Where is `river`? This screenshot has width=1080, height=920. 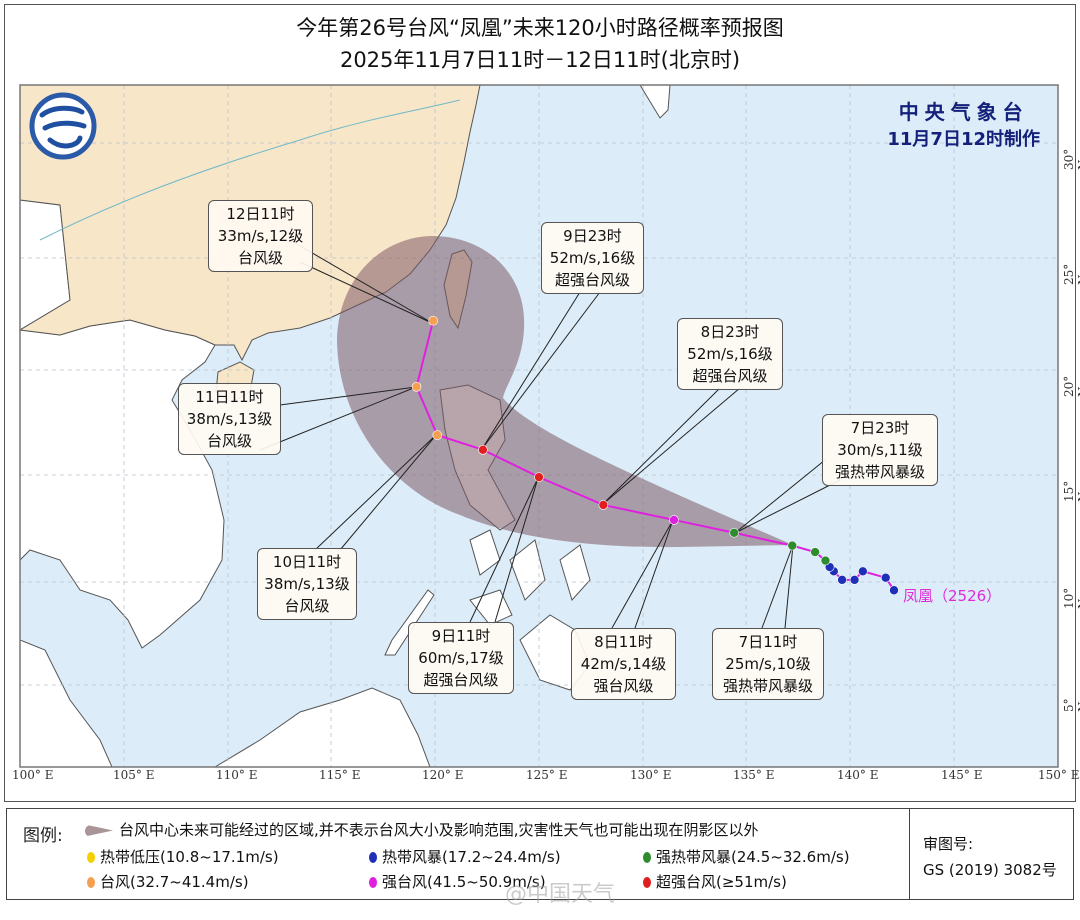 river is located at coordinates (250, 170).